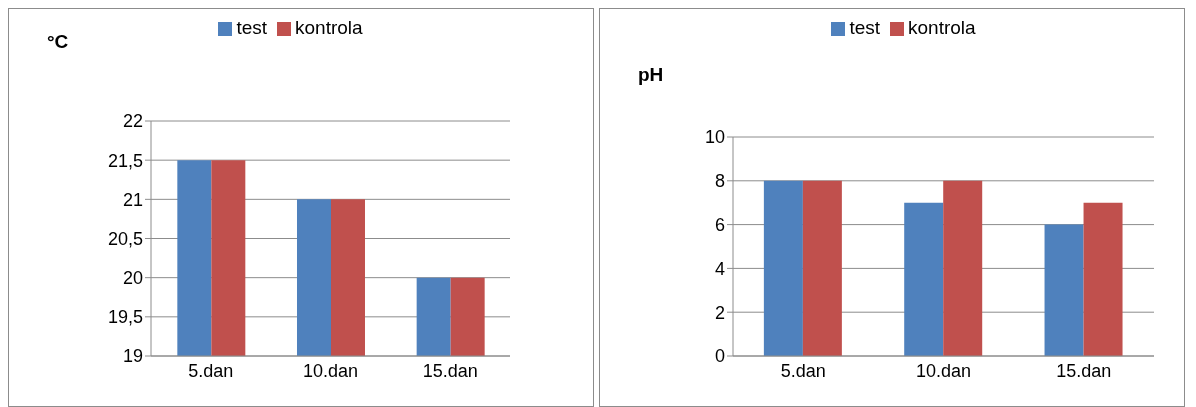  Describe the element at coordinates (651, 75) in the screenshot. I see `y-axis-title: pH` at that location.